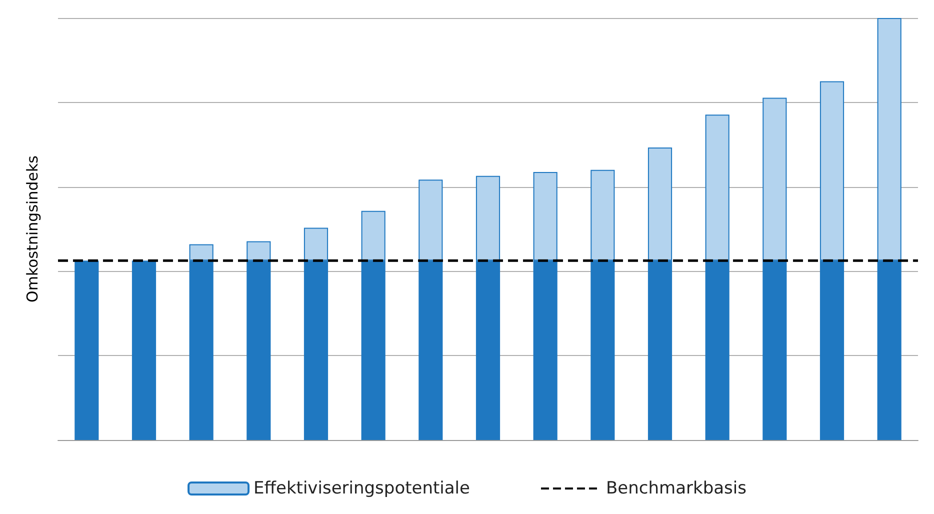 The height and width of the screenshot is (514, 934). I want to click on legend-label: Effektiviseringspotentiale, so click(362, 488).